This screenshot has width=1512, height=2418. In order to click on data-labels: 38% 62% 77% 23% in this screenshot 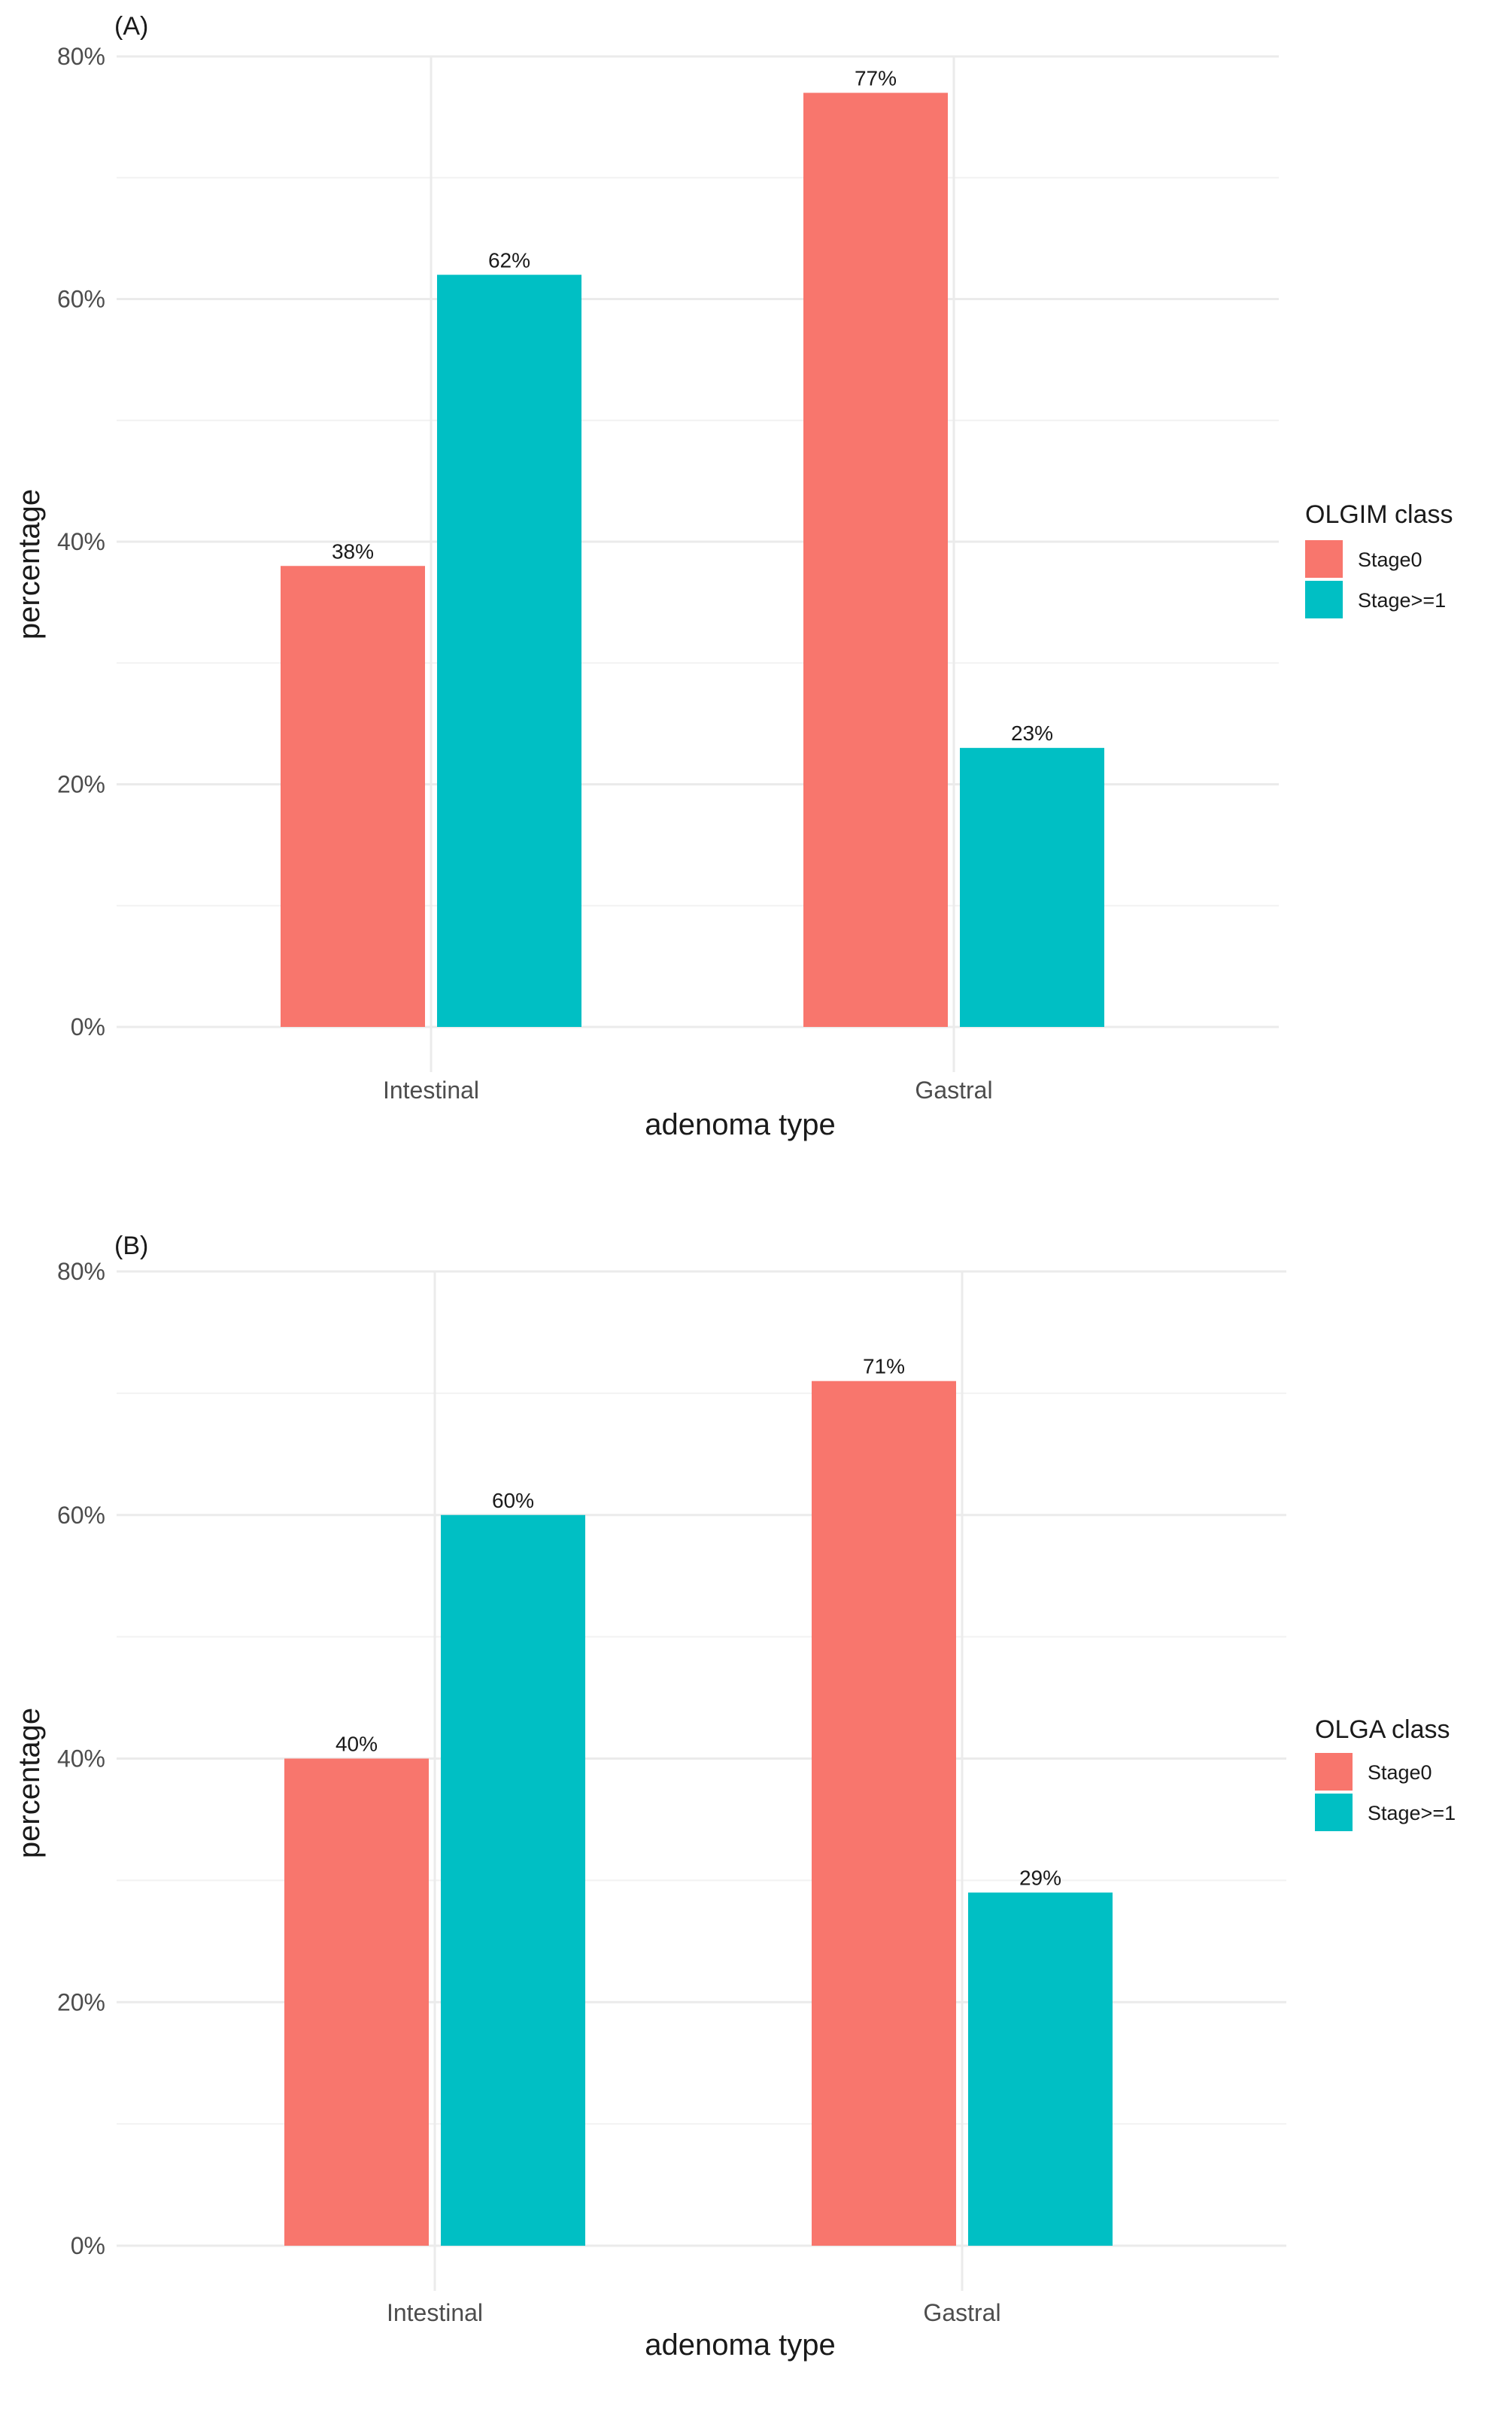, I will do `click(692, 405)`.